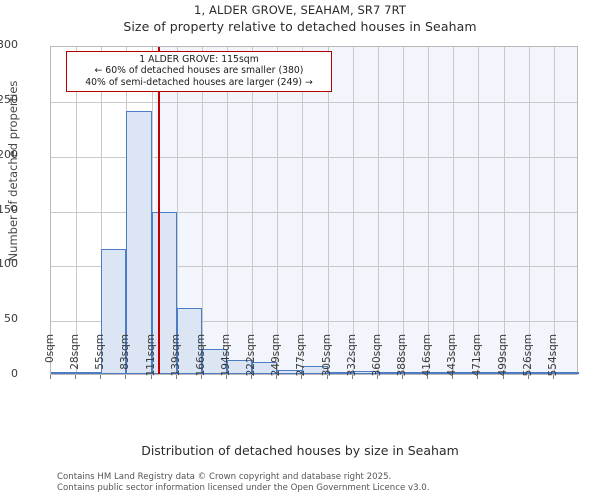 The height and width of the screenshot is (500, 600). Describe the element at coordinates (201, 355) in the screenshot. I see `x-axis-tick-label: 166sqm` at that location.